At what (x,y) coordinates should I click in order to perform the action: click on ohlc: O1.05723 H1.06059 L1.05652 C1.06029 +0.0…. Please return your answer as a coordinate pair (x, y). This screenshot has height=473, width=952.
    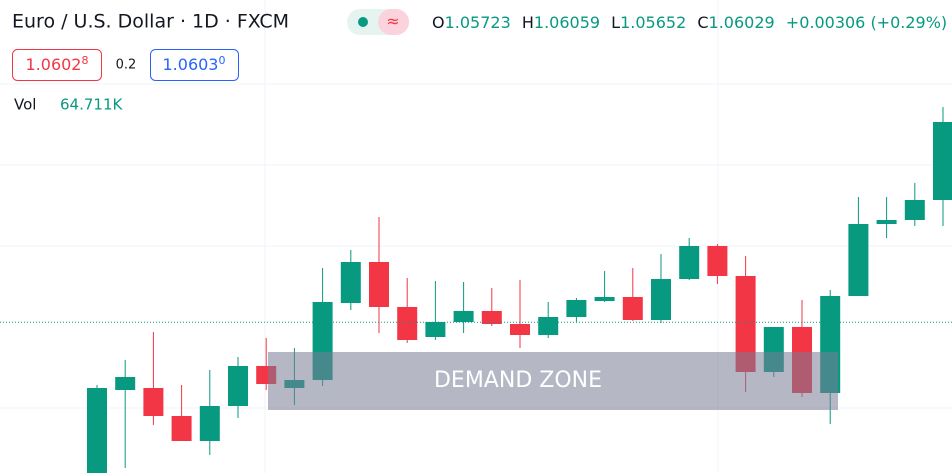
    Looking at the image, I should click on (689, 22).